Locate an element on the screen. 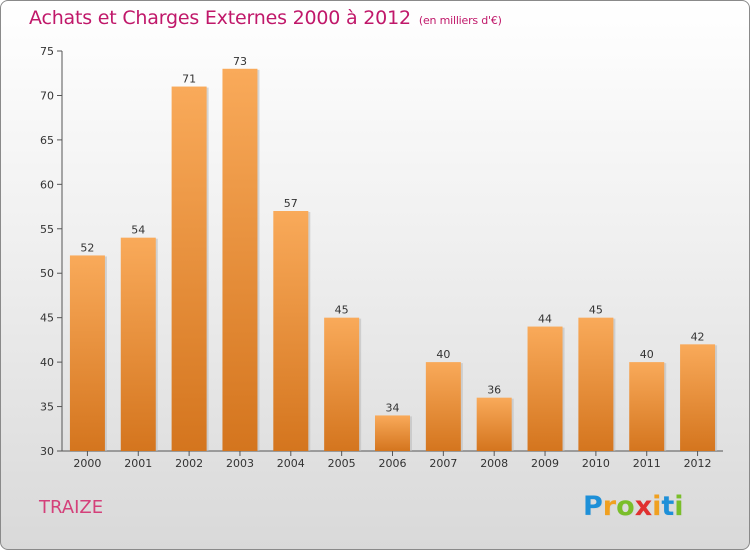 The image size is (750, 550). bar-2006 is located at coordinates (392, 433).